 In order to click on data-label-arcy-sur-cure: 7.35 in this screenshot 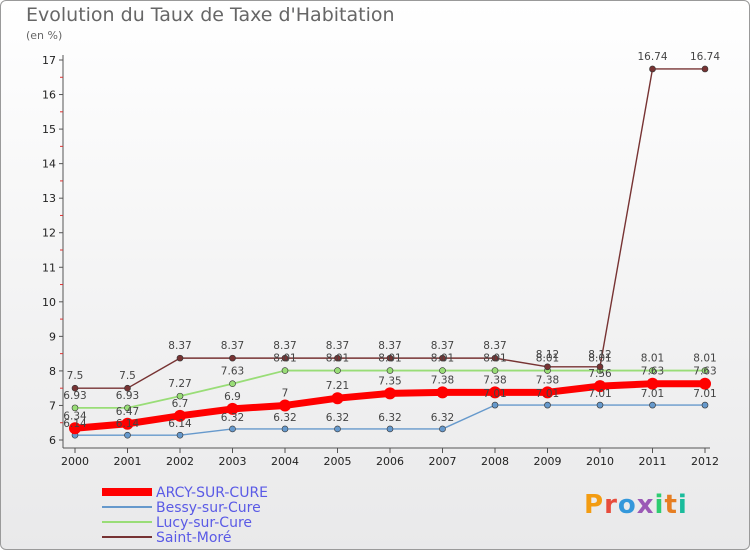, I will do `click(389, 381)`.